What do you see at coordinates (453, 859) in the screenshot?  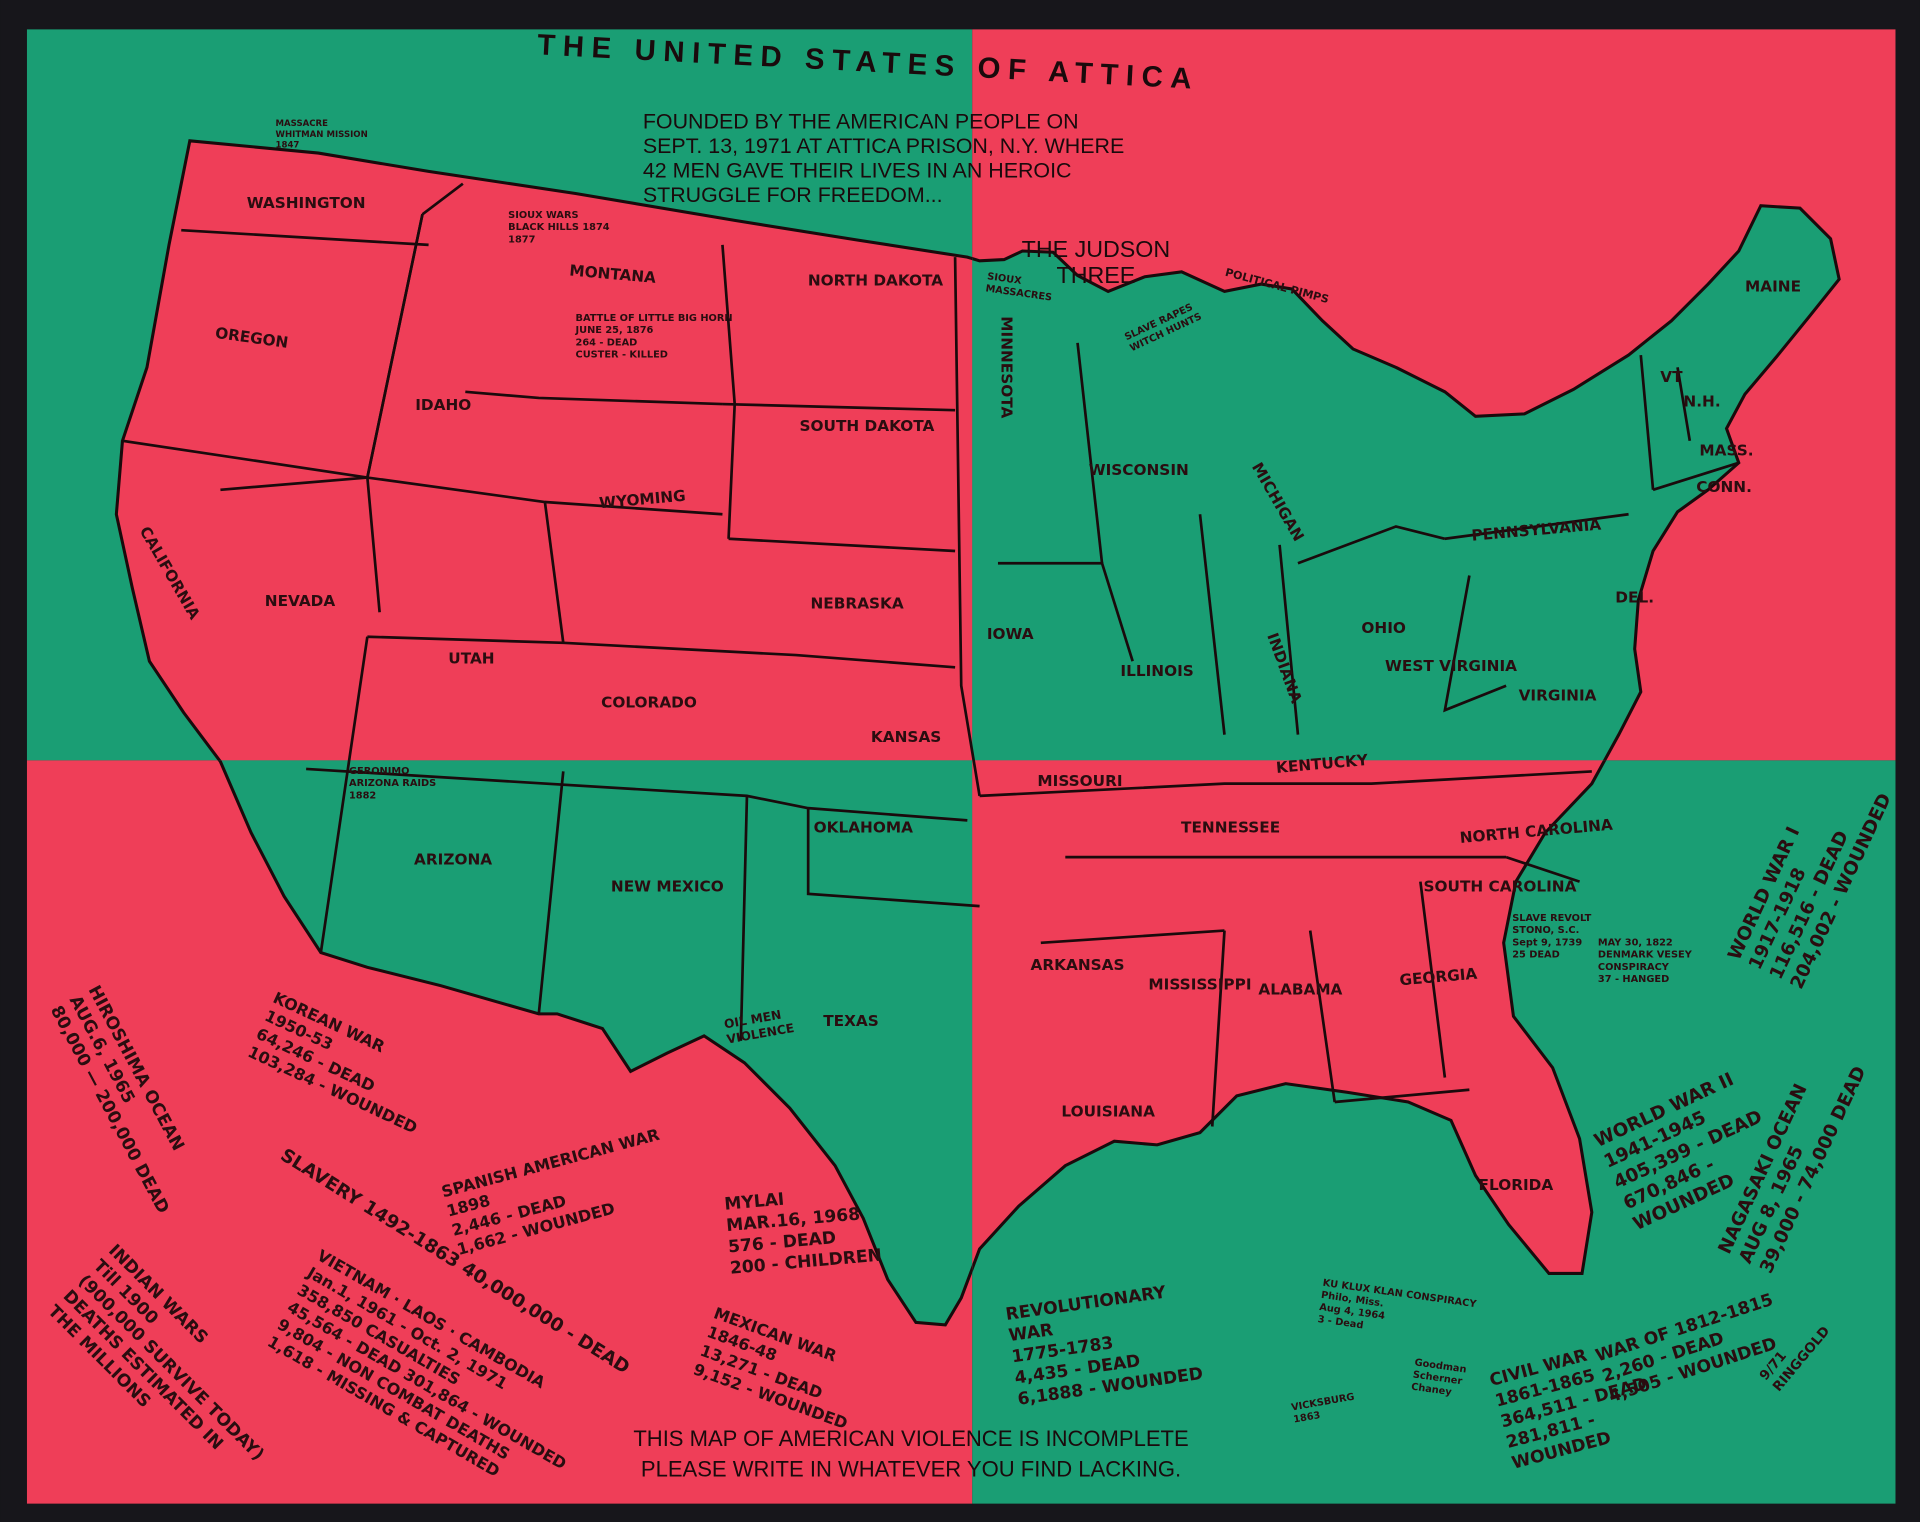 I see `state-label-arizona: ARIZONA` at bounding box center [453, 859].